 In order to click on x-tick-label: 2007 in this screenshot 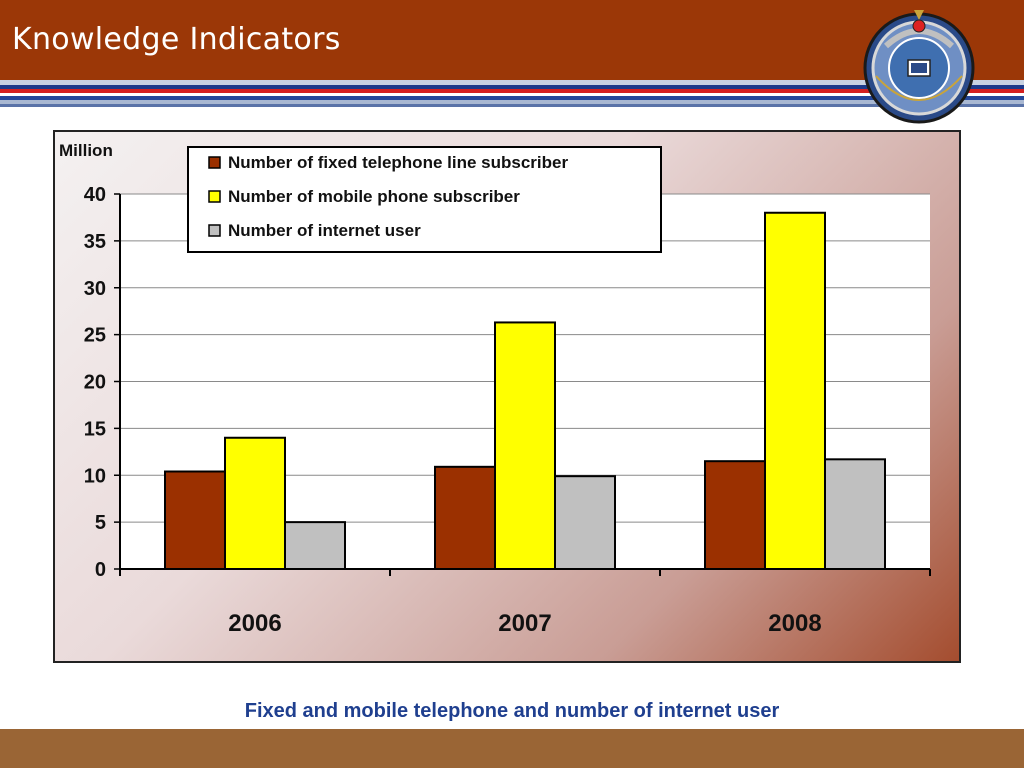, I will do `click(524, 623)`.